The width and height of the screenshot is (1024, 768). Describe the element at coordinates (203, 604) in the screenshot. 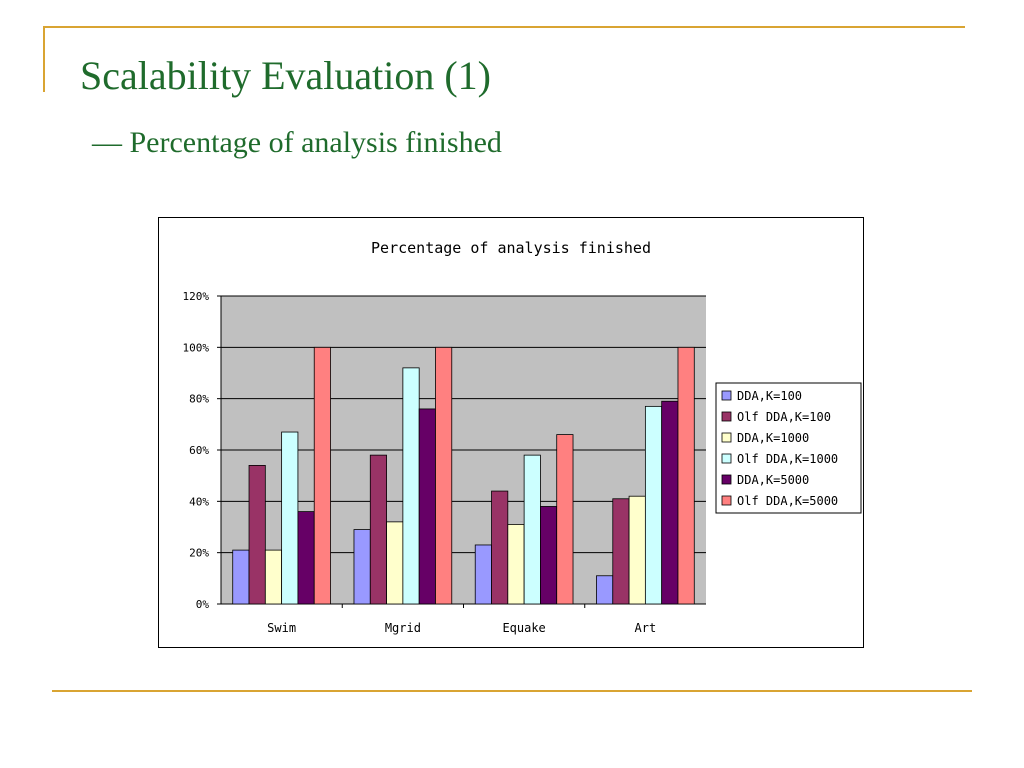

I see `y-tick-label: 0%` at that location.